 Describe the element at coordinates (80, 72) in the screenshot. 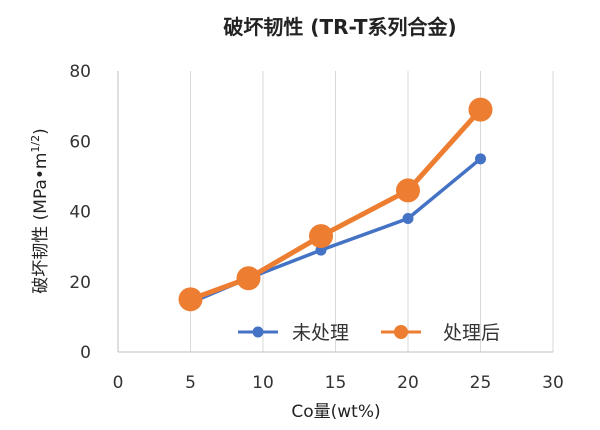

I see `y-tick-label-80: 80` at that location.